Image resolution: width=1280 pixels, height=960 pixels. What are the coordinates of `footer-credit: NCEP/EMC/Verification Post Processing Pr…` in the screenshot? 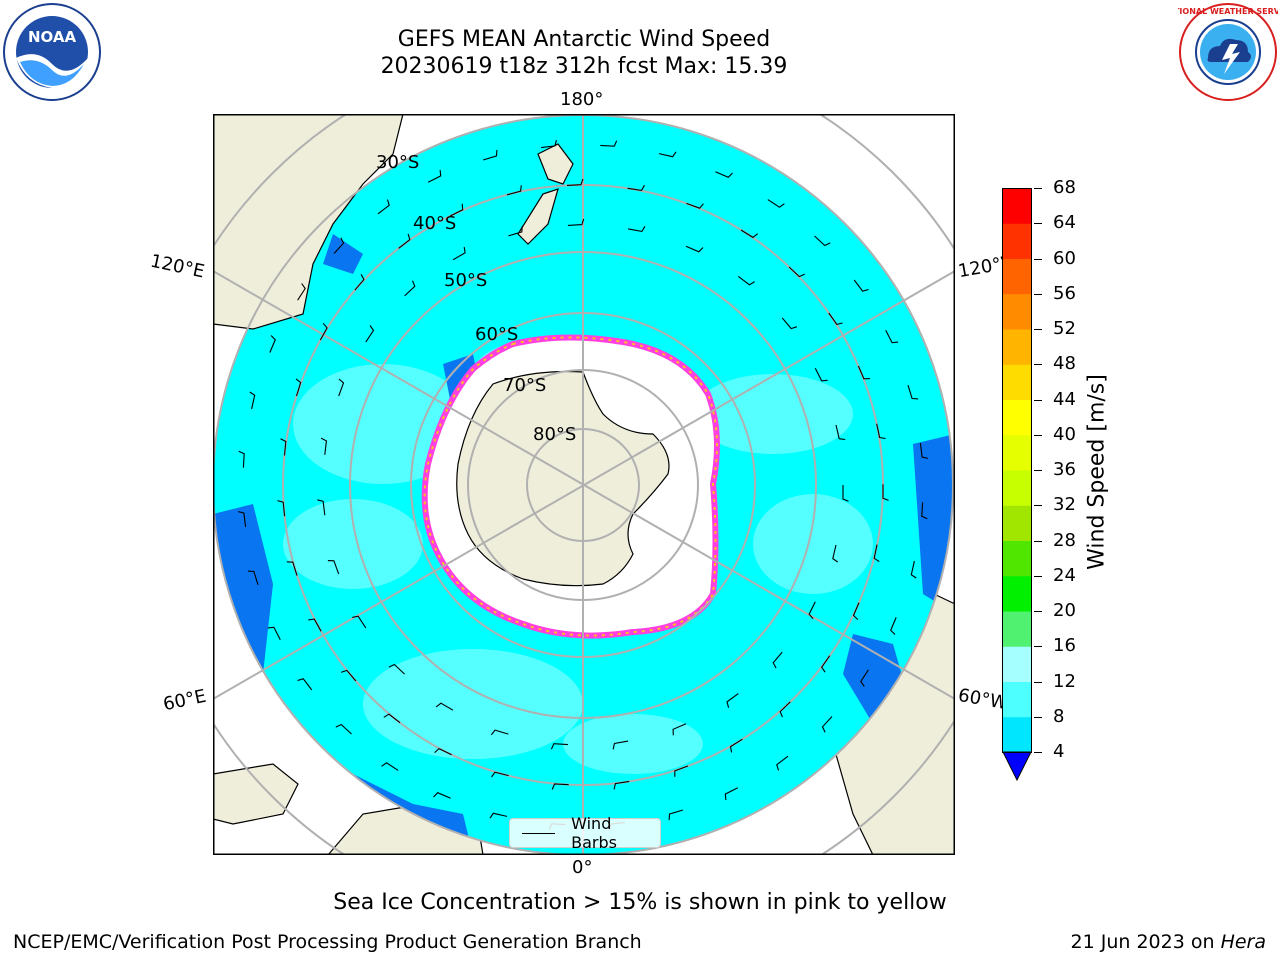 It's located at (327, 942).